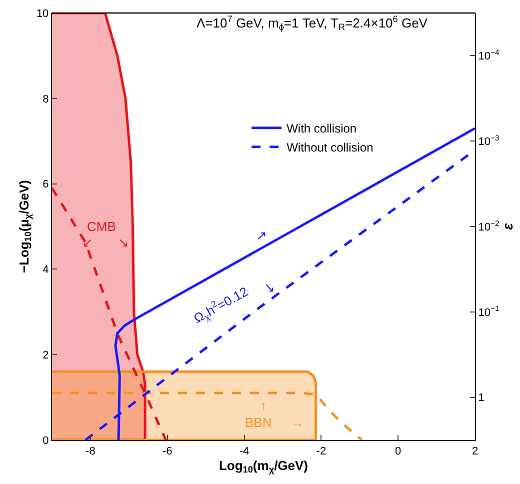 Image resolution: width=520 pixels, height=484 pixels. What do you see at coordinates (297, 422) in the screenshot?
I see `annotation: →` at bounding box center [297, 422].